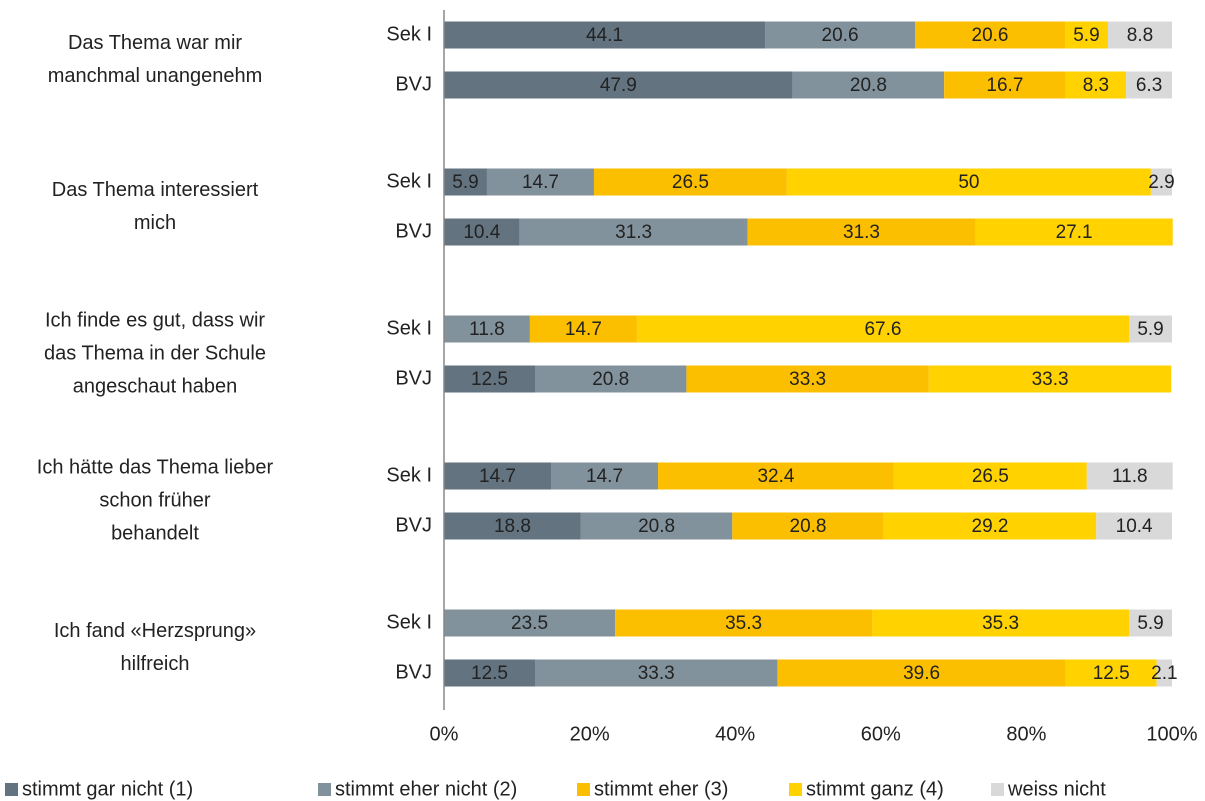  I want to click on data-label: 18.8, so click(512, 526).